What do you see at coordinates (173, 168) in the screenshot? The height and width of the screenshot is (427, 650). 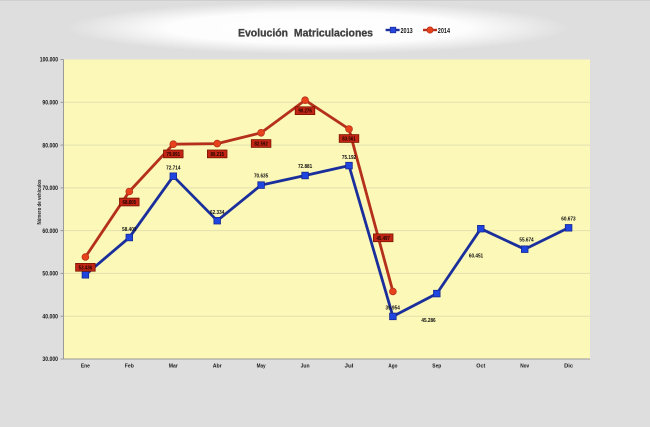 I see `svg-text: 72.714` at bounding box center [173, 168].